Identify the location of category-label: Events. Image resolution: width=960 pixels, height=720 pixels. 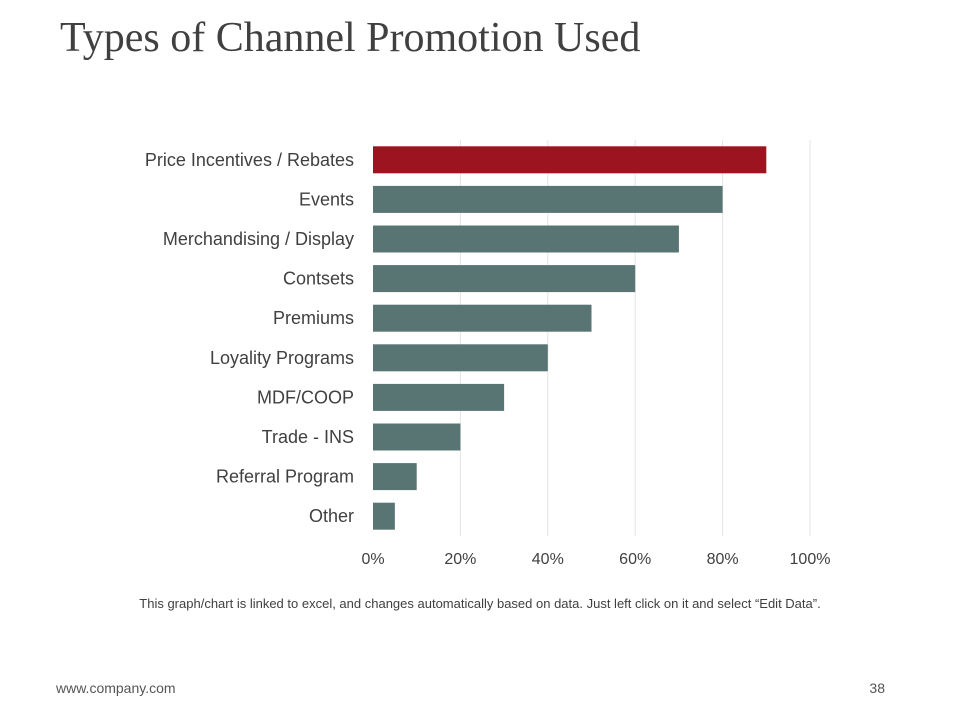
(326, 199).